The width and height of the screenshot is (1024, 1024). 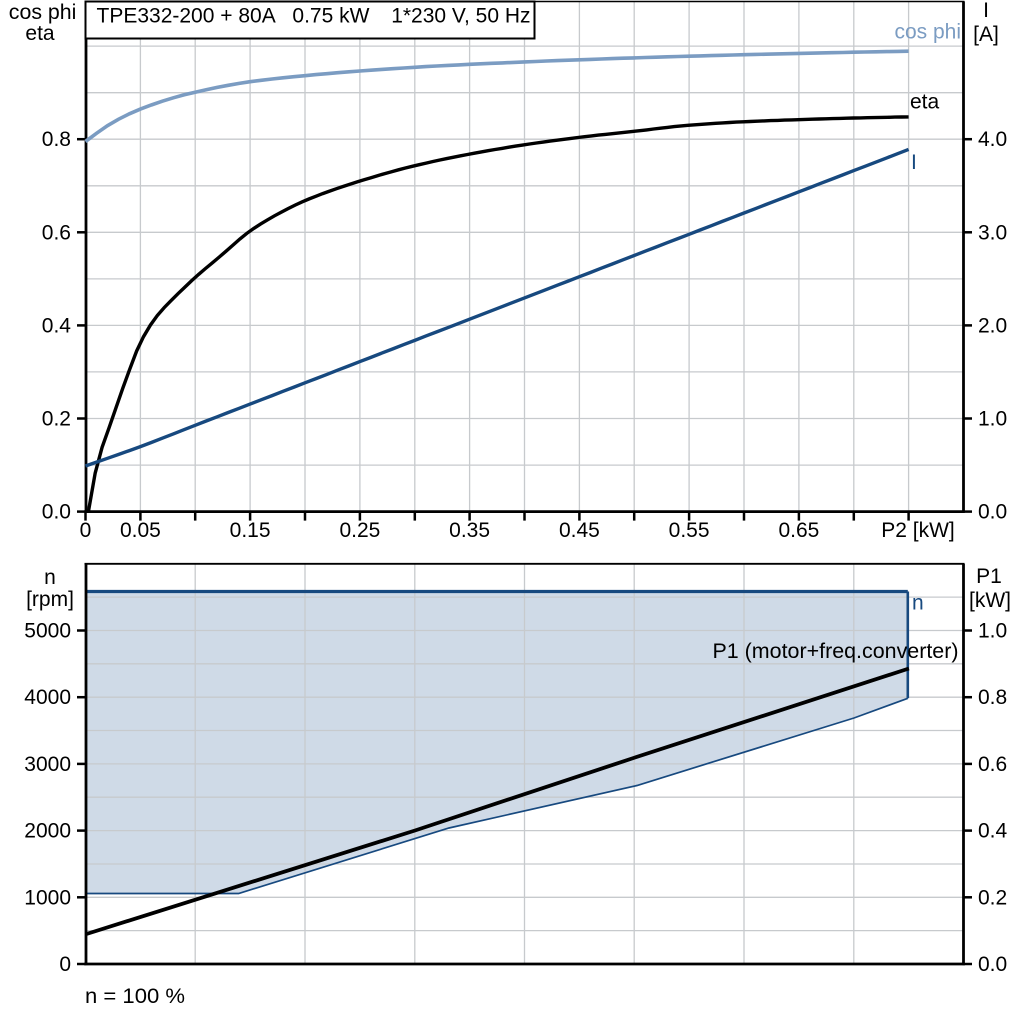 What do you see at coordinates (330, 15) in the screenshot?
I see `svg-text: 0.75 kW` at bounding box center [330, 15].